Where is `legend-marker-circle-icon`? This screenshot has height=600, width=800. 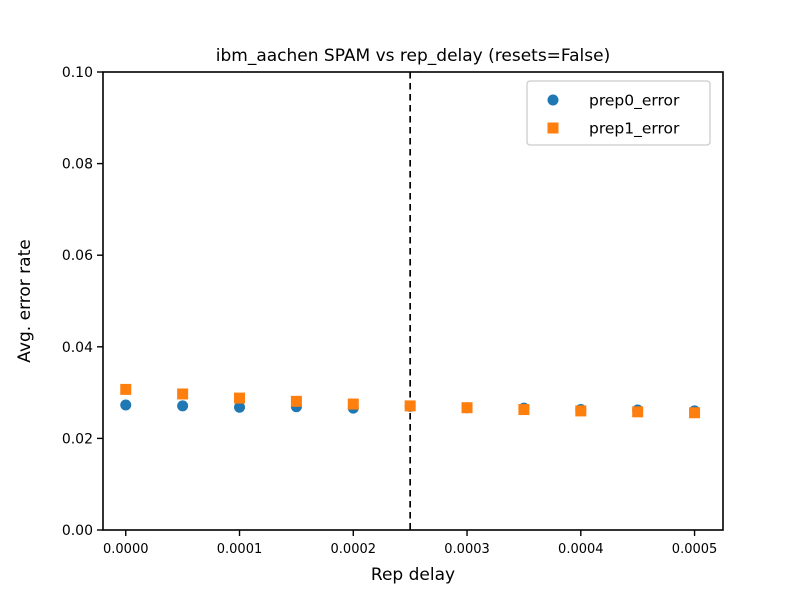 legend-marker-circle-icon is located at coordinates (553, 100).